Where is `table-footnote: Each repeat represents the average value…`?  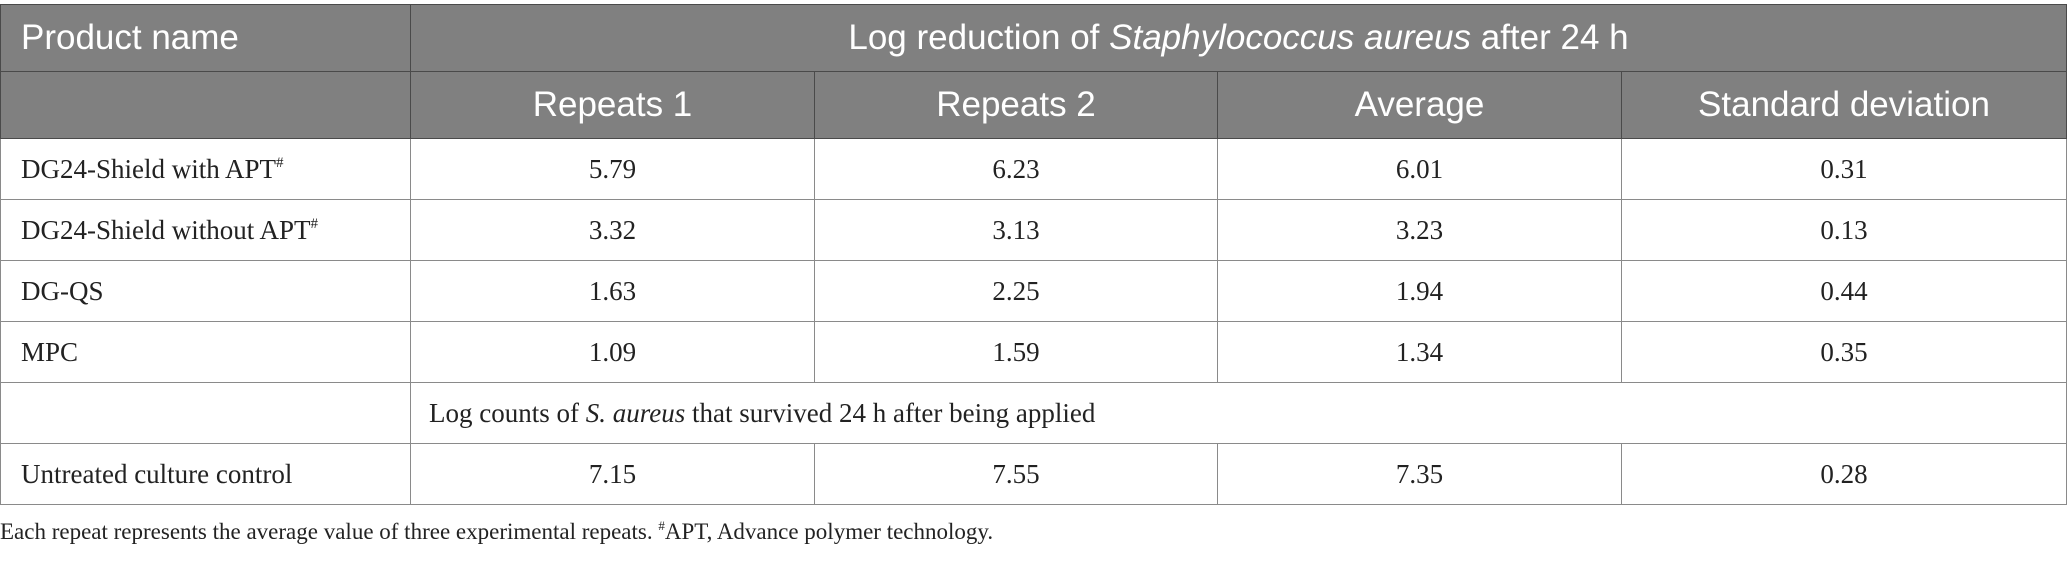 table-footnote: Each repeat represents the average value… is located at coordinates (497, 531).